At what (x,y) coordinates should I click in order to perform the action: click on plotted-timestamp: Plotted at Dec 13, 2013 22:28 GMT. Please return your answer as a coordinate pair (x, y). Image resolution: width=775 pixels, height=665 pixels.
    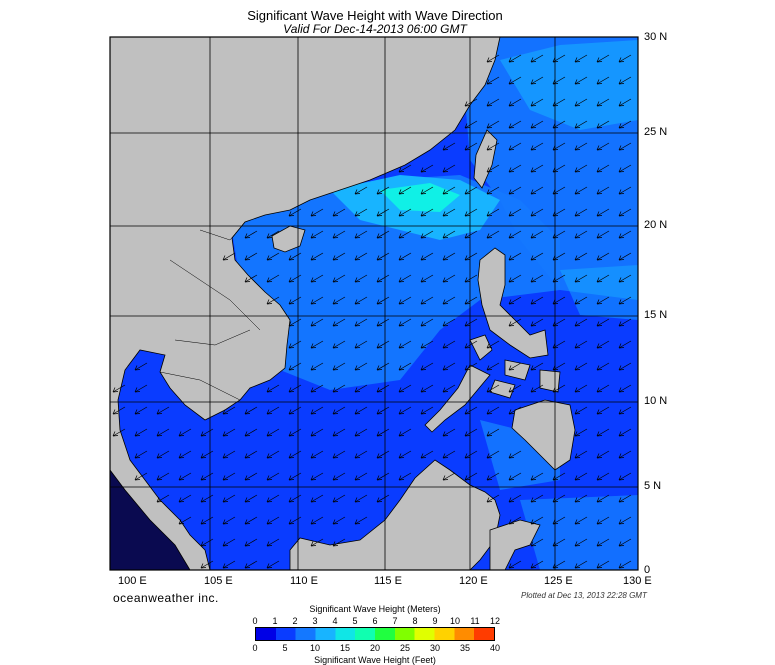
    Looking at the image, I should click on (584, 595).